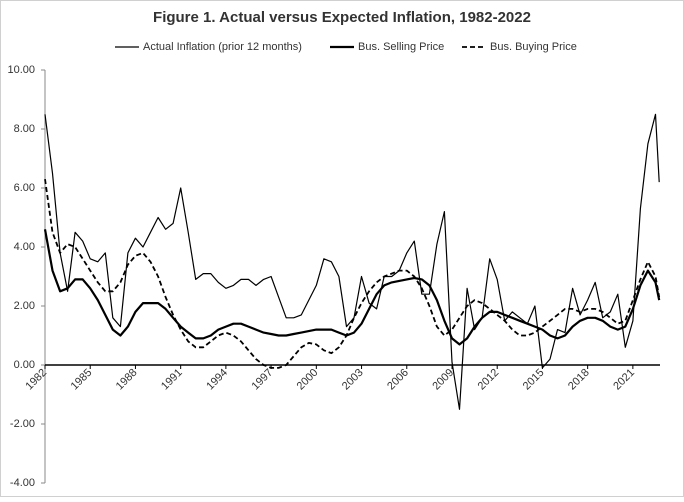 This screenshot has height=502, width=684. Describe the element at coordinates (533, 47) in the screenshot. I see `legend-label: Bus. Buying Price` at that location.